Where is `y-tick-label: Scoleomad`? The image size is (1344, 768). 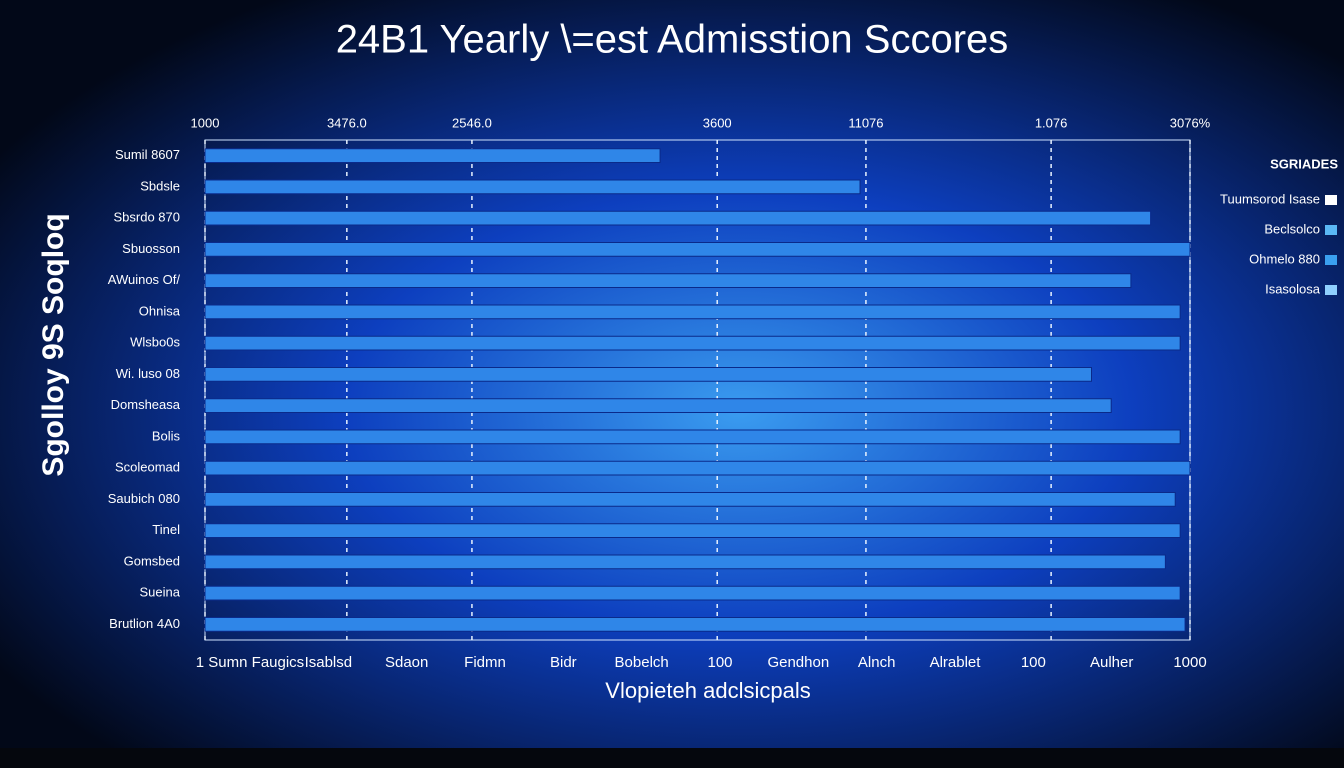 y-tick-label: Scoleomad is located at coordinates (147, 467).